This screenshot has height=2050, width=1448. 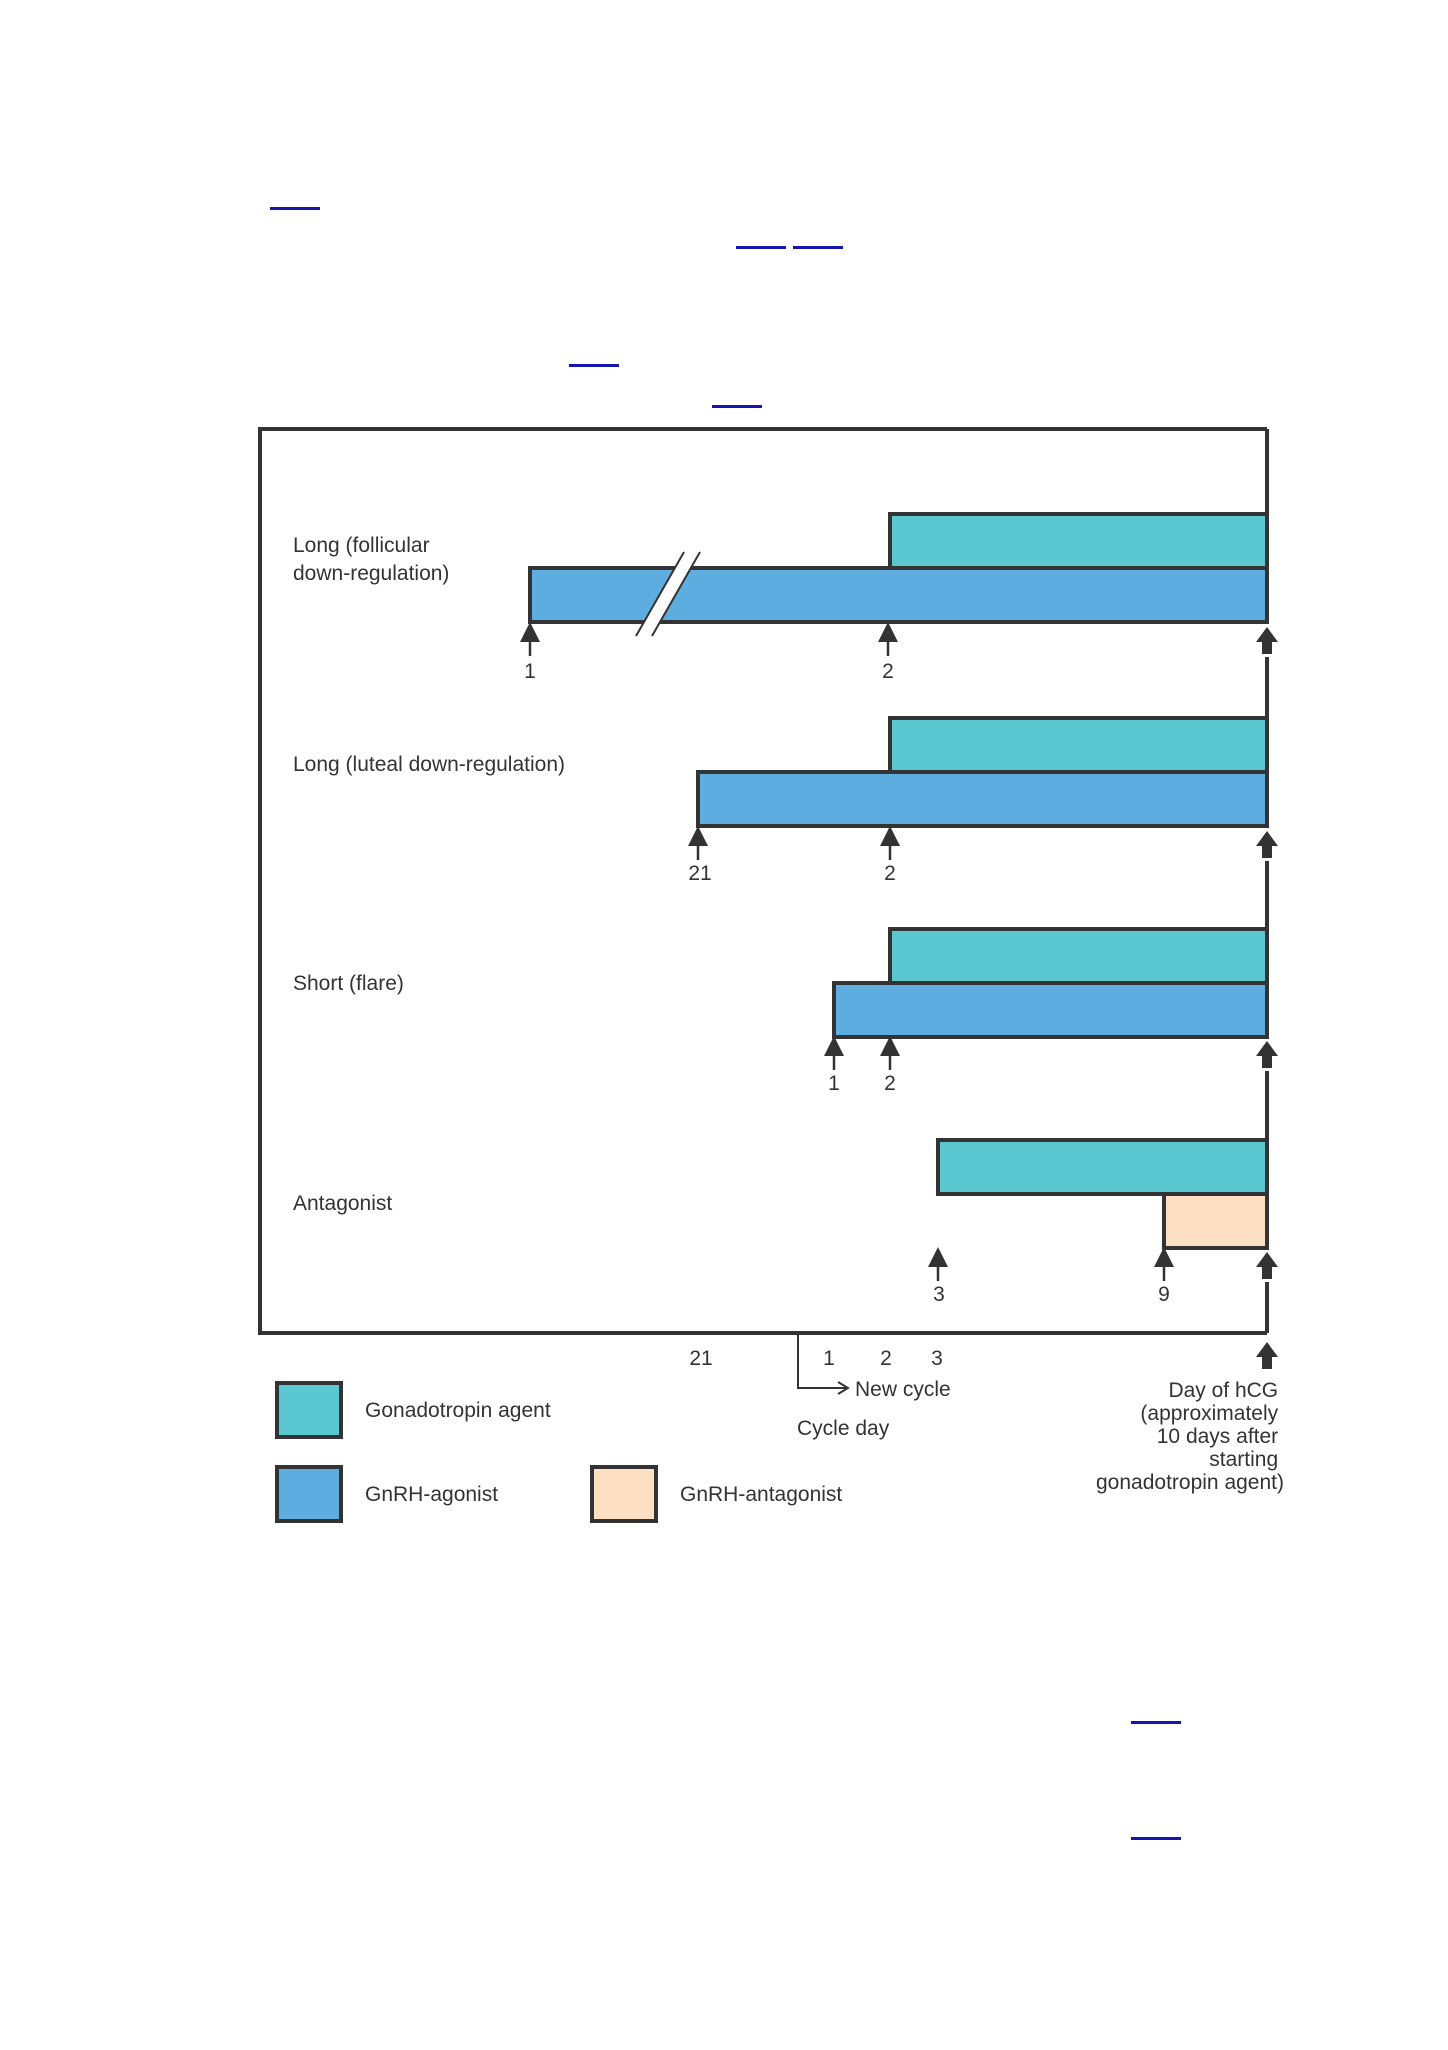 I want to click on legend-label: Gonadotropin agent, so click(x=458, y=1410).